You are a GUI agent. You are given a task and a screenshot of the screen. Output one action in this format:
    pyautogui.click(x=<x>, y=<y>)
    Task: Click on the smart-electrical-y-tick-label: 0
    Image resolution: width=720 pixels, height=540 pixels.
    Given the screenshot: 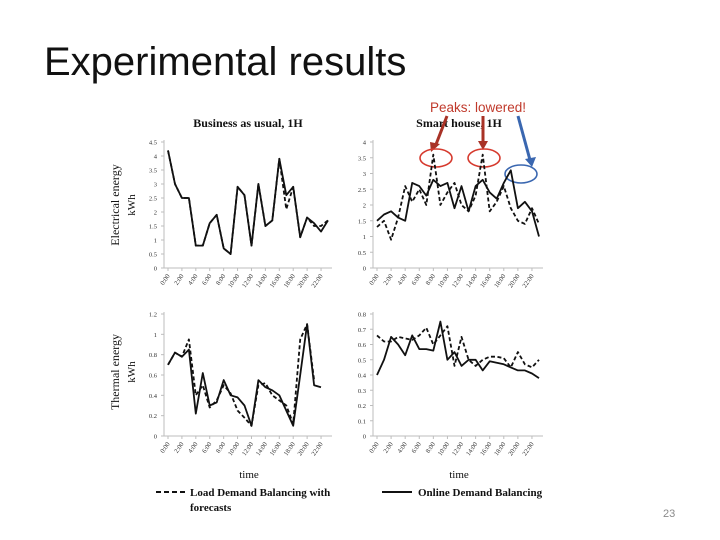 What is the action you would take?
    pyautogui.click(x=364, y=269)
    